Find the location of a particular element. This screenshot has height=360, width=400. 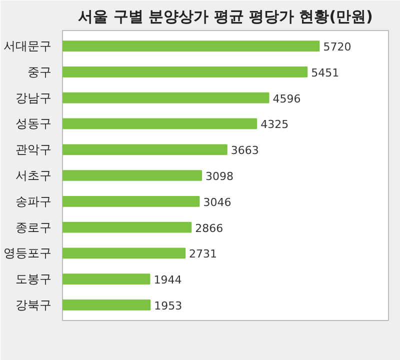

data-label: 3046 is located at coordinates (217, 202).